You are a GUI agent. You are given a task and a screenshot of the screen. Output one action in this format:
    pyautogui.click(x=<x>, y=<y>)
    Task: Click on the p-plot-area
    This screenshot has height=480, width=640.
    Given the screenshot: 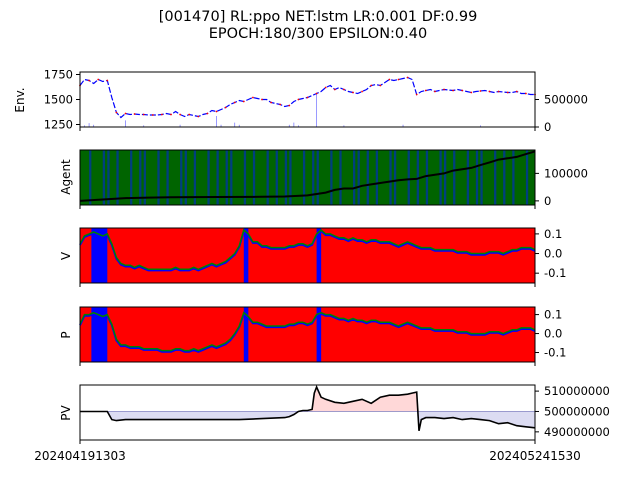 What is the action you would take?
    pyautogui.click(x=307, y=334)
    